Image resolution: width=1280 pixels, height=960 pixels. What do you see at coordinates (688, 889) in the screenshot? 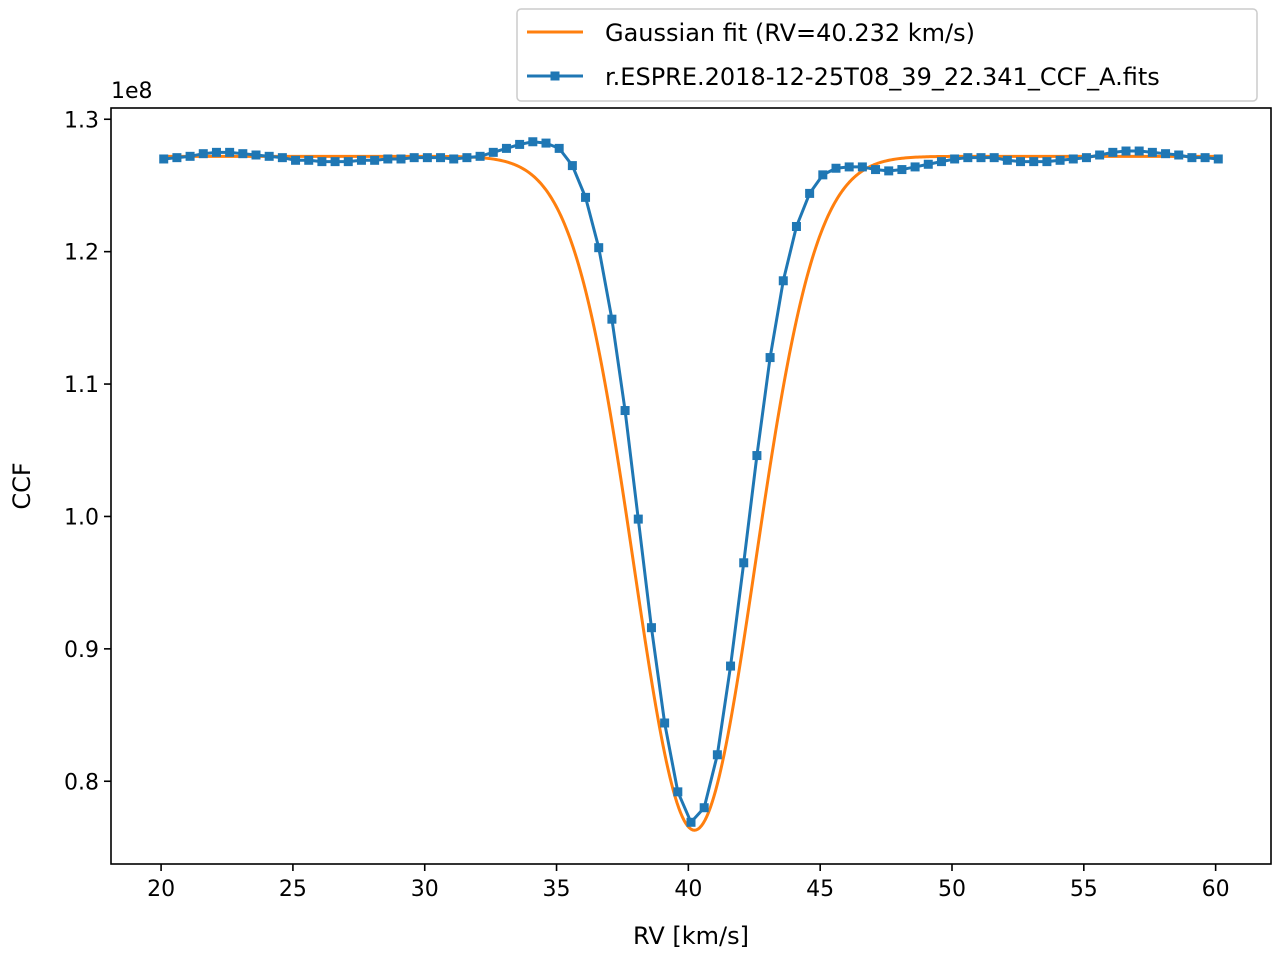
I see `x-tick-label: 40` at bounding box center [688, 889].